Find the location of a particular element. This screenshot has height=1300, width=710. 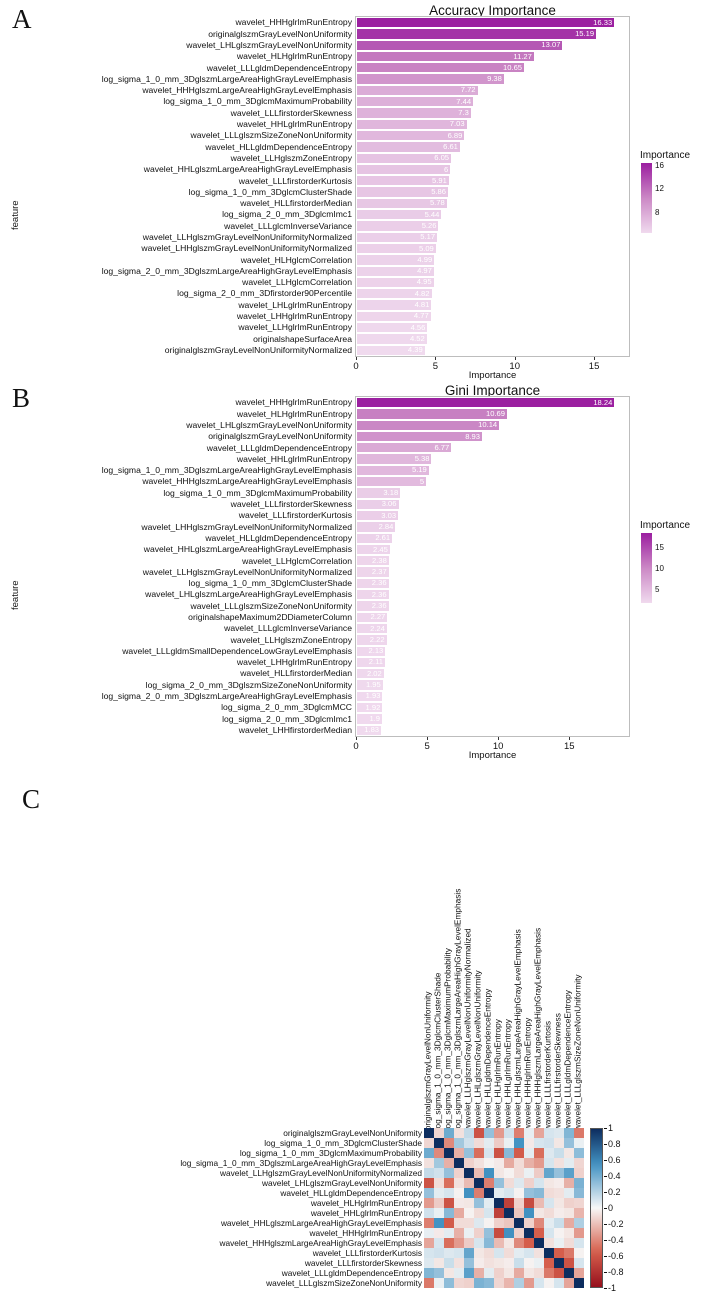

bar-row: log_sigma_1_0_mm_3DglcmClusterShade 2.36 is located at coordinates (409, 583).